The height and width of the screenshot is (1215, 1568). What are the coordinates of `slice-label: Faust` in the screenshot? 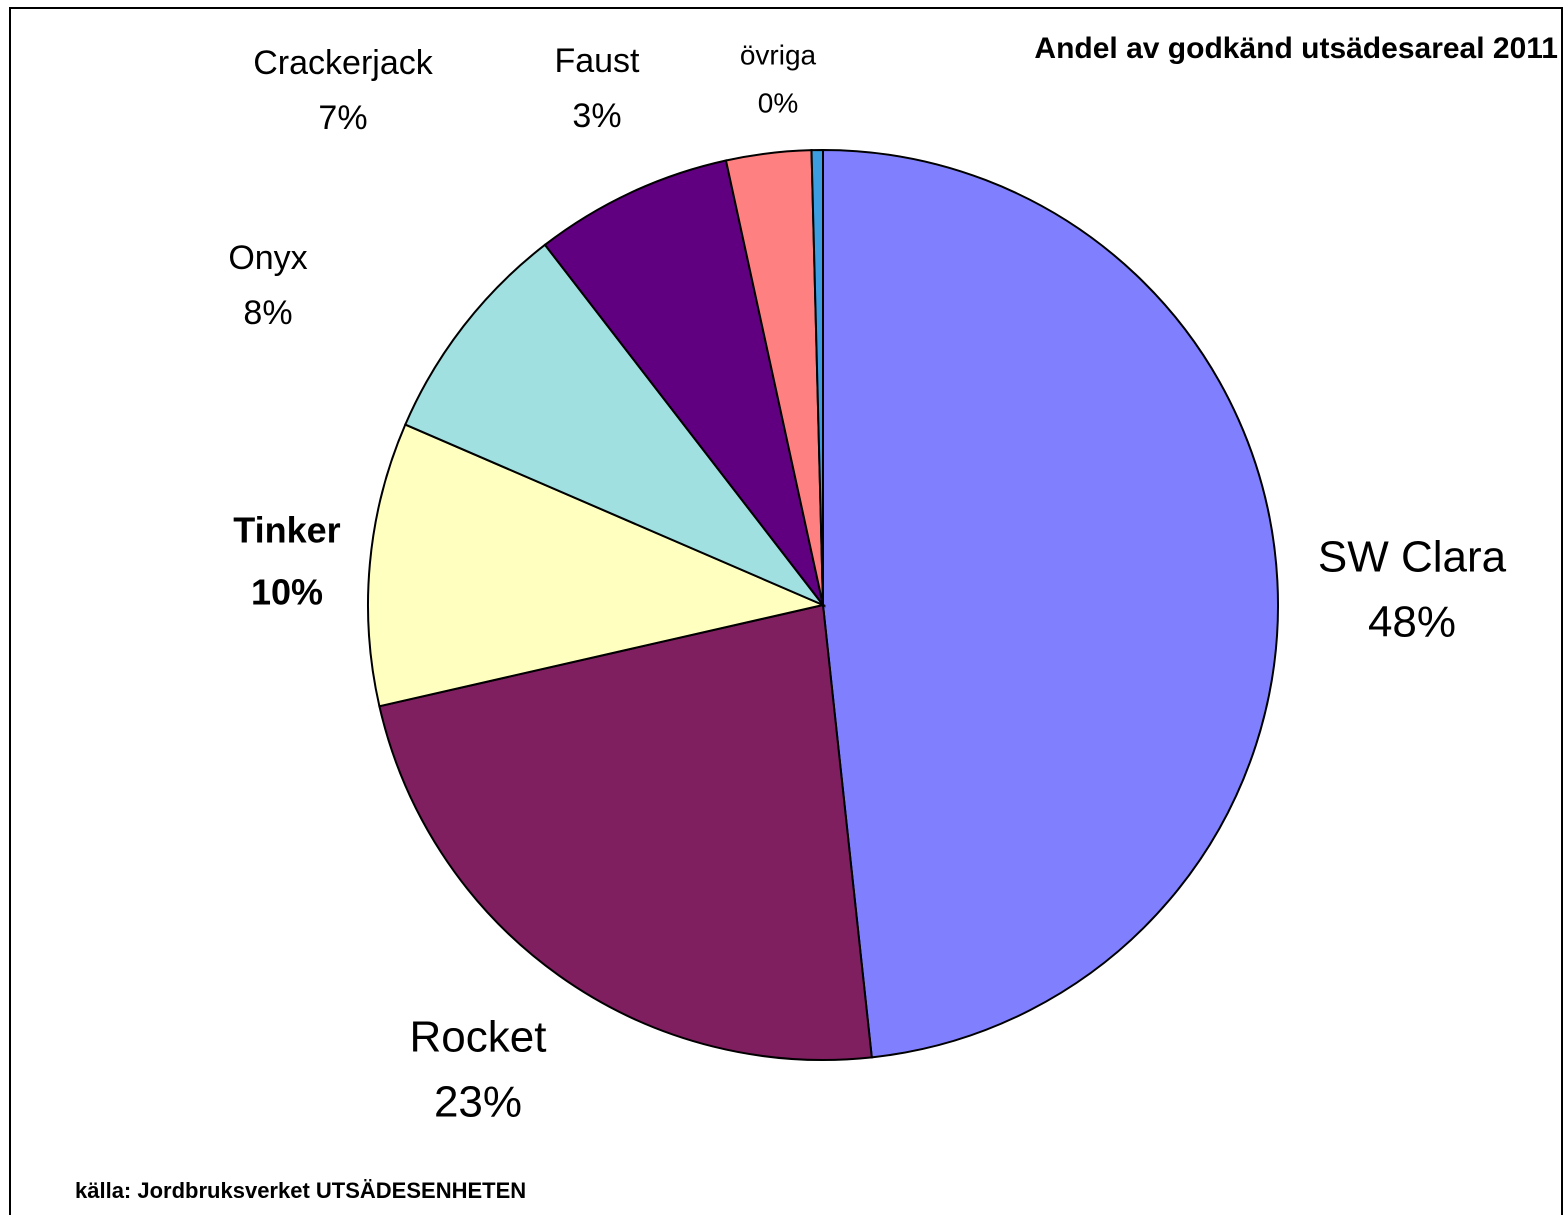 It's located at (597, 61).